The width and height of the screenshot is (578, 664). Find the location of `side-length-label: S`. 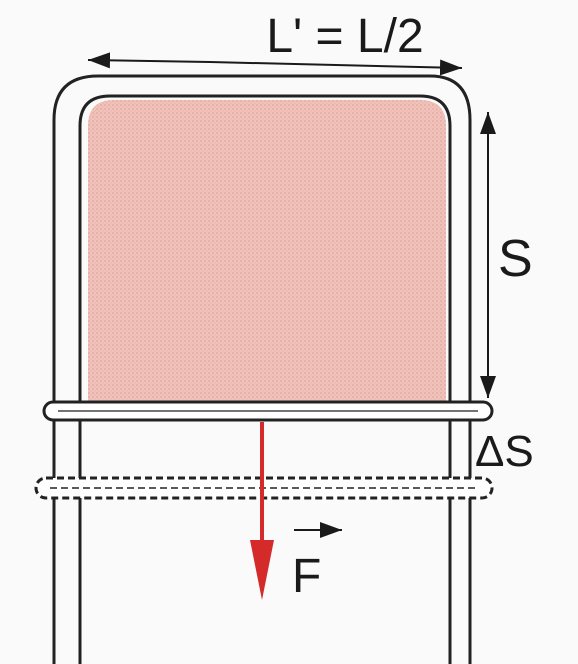

side-length-label: S is located at coordinates (515, 259).